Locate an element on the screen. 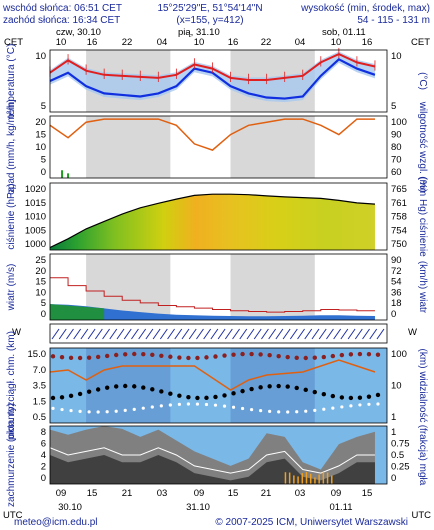 The image size is (434, 530). y-axis-label-right: (km) widzialność is located at coordinates (422, 386).